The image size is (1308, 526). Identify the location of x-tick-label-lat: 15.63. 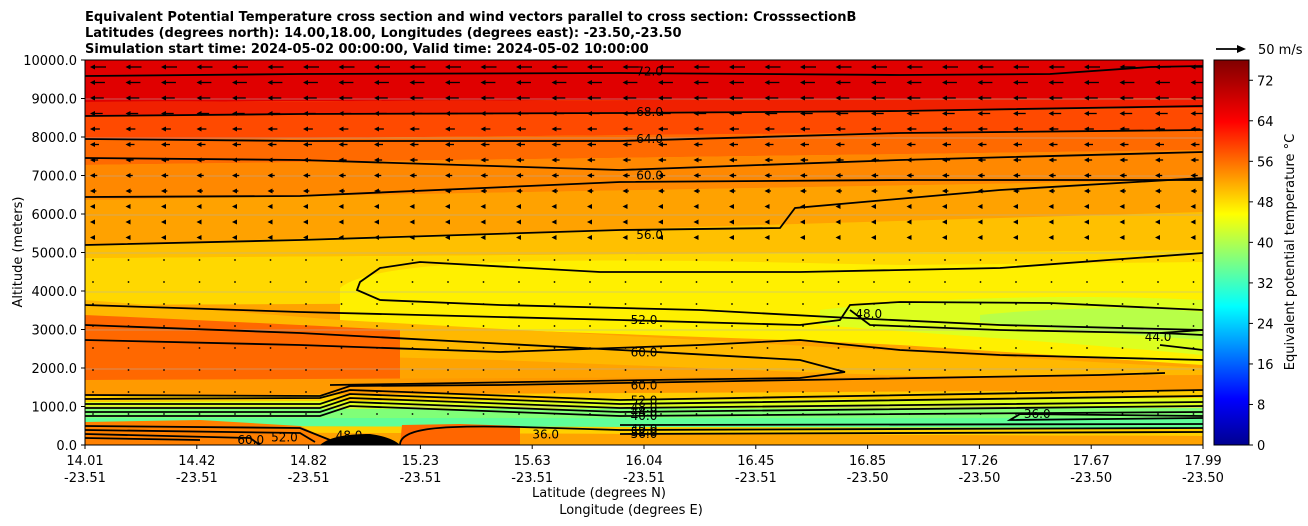
(532, 461).